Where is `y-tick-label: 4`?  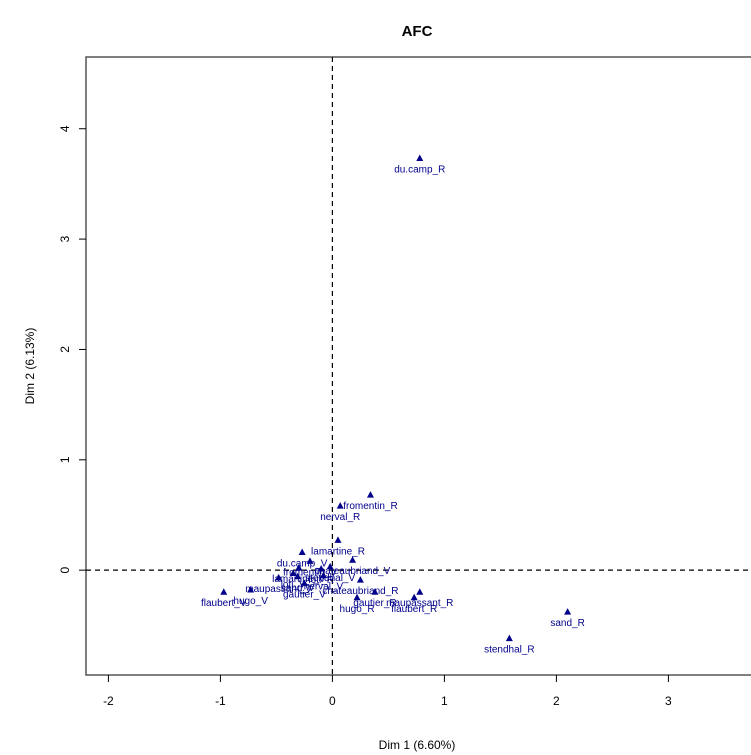
y-tick-label: 4 is located at coordinates (65, 128).